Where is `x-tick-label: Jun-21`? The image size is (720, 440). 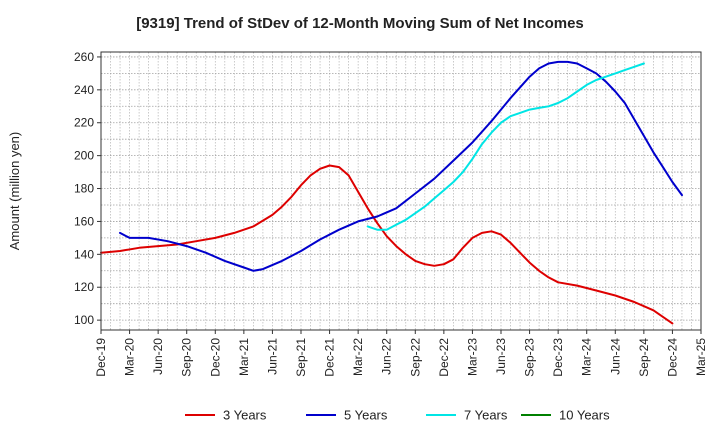 x-tick-label: Jun-21 is located at coordinates (272, 356).